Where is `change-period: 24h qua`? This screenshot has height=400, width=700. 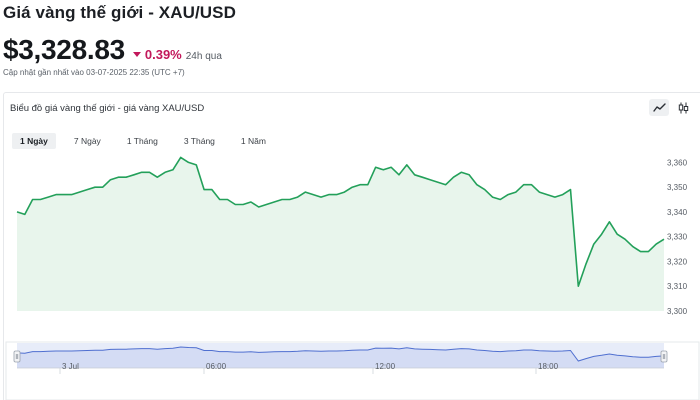
change-period: 24h qua is located at coordinates (203, 56).